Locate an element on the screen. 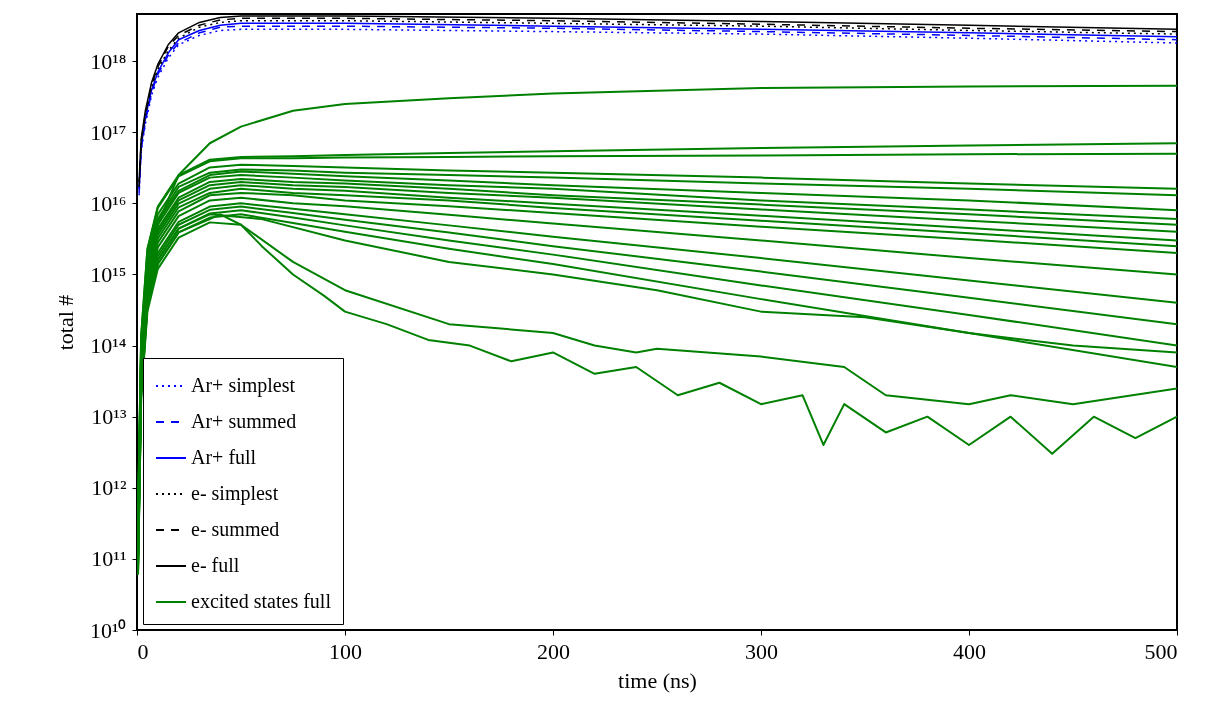  legend-label: excited states full is located at coordinates (261, 601).